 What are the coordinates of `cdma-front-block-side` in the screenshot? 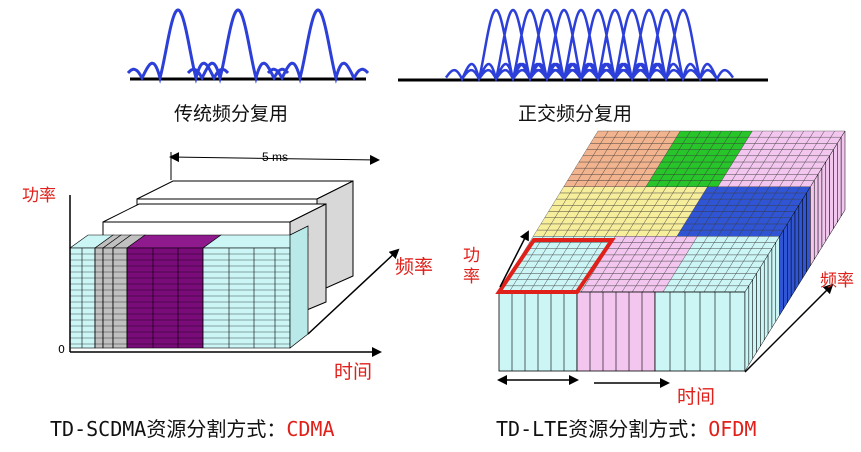 It's located at (299, 287).